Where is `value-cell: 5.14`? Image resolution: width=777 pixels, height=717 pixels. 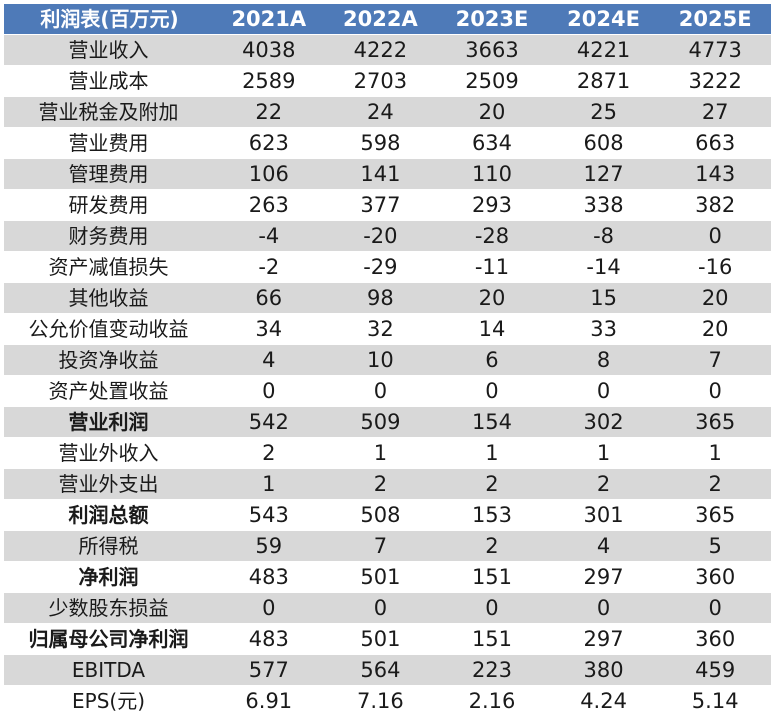
value-cell: 5.14 is located at coordinates (715, 701).